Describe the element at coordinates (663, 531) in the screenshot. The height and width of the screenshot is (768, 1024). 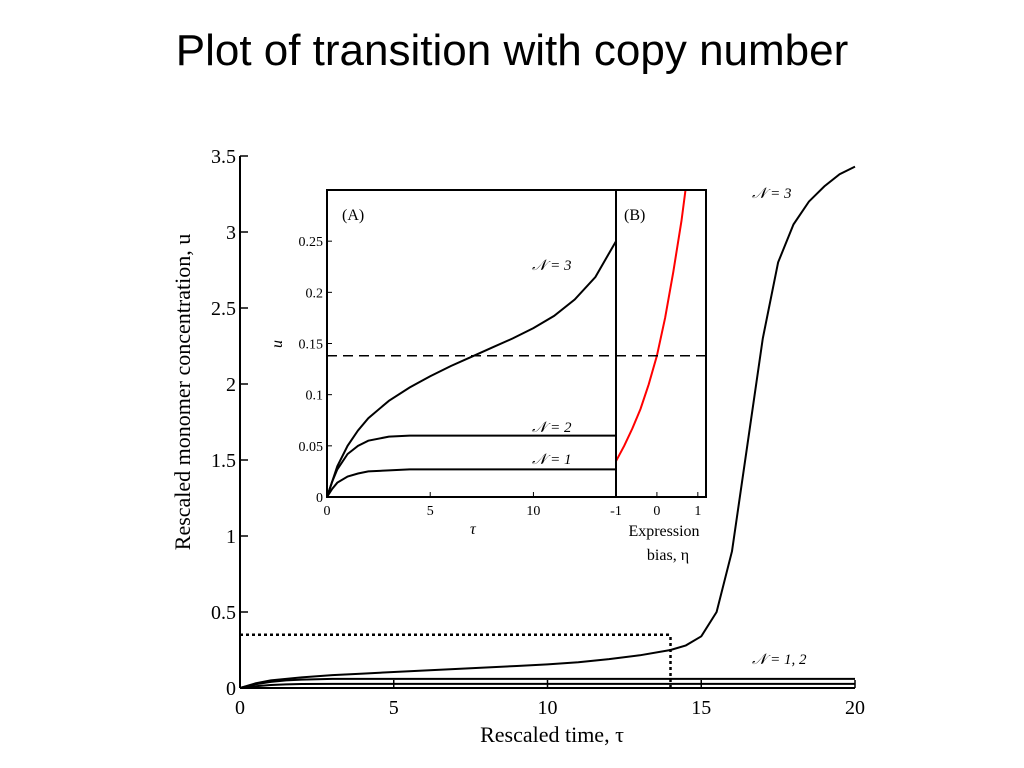
I see `inset-b-x-axis-label-line1: Expression` at that location.